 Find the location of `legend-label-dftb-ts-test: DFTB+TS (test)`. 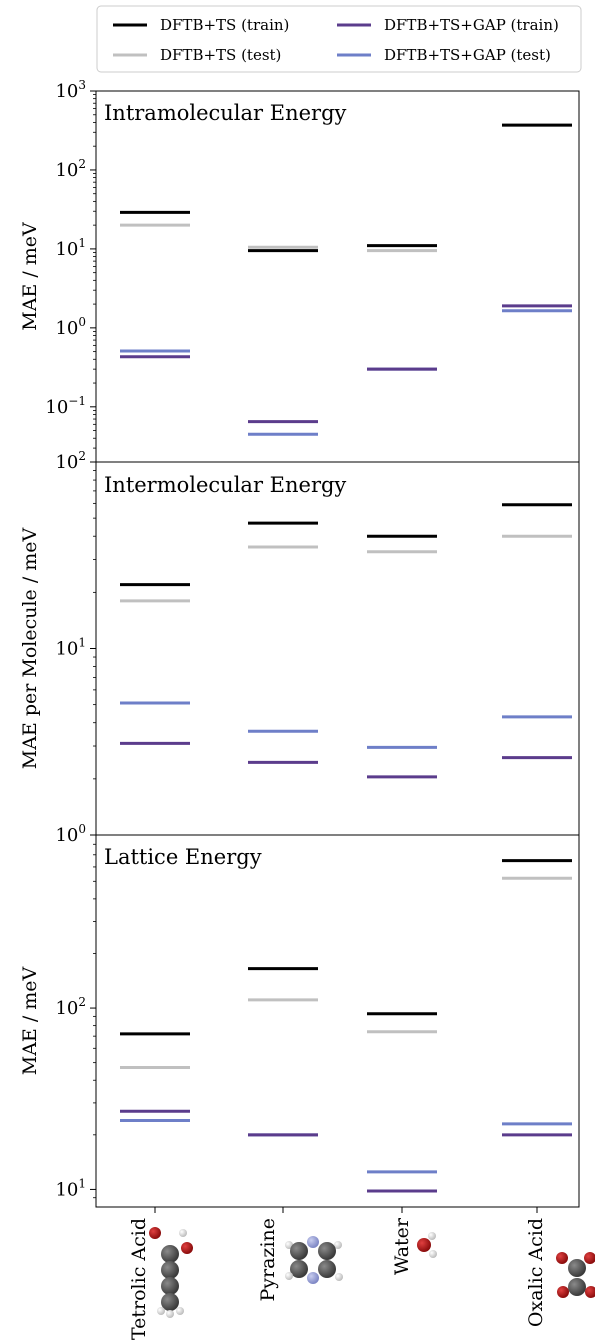

legend-label-dftb-ts-test: DFTB+TS (test) is located at coordinates (220, 55).